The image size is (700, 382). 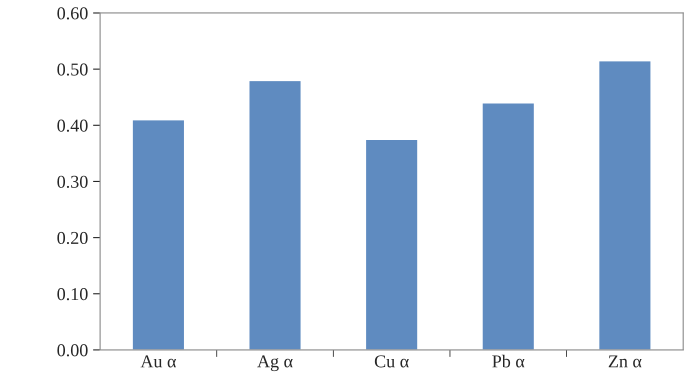 What do you see at coordinates (72, 294) in the screenshot?
I see `y-tick-label: 0.10` at bounding box center [72, 294].